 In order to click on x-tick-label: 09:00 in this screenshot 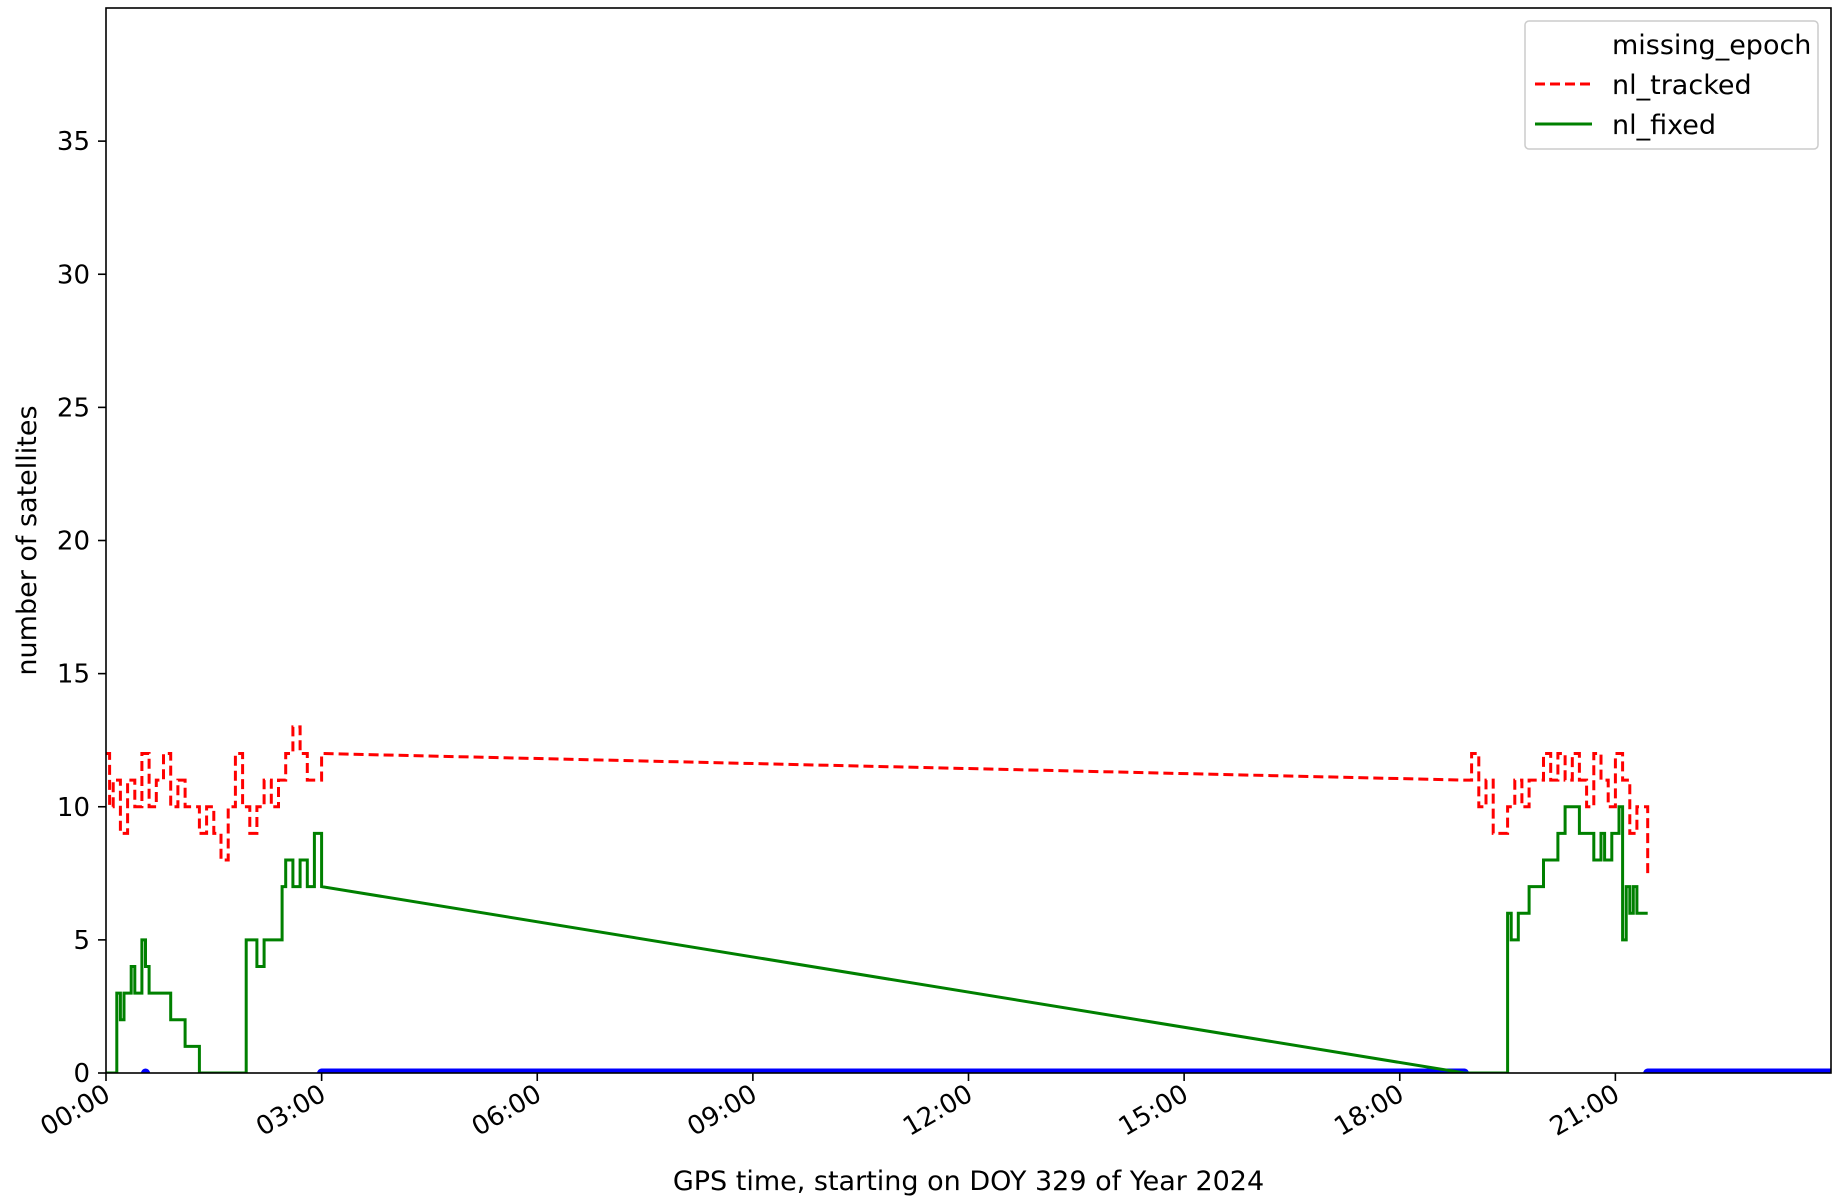, I will do `click(722, 1110)`.